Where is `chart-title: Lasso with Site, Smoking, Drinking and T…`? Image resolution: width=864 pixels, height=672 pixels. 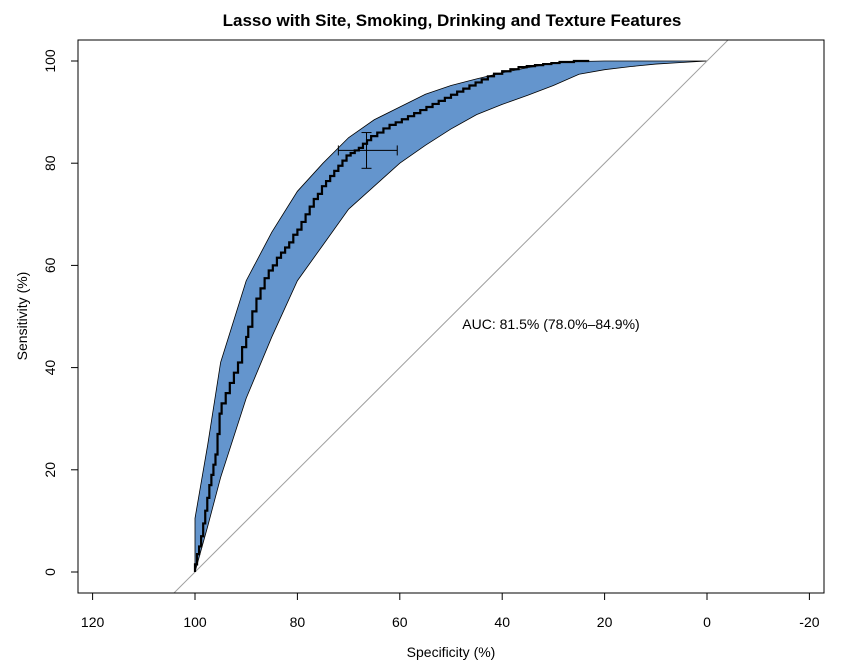 chart-title: Lasso with Site, Smoking, Drinking and T… is located at coordinates (452, 20).